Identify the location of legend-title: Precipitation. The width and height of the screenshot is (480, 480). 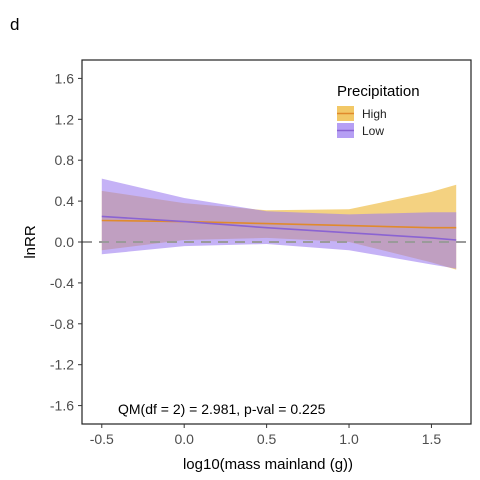
(378, 91).